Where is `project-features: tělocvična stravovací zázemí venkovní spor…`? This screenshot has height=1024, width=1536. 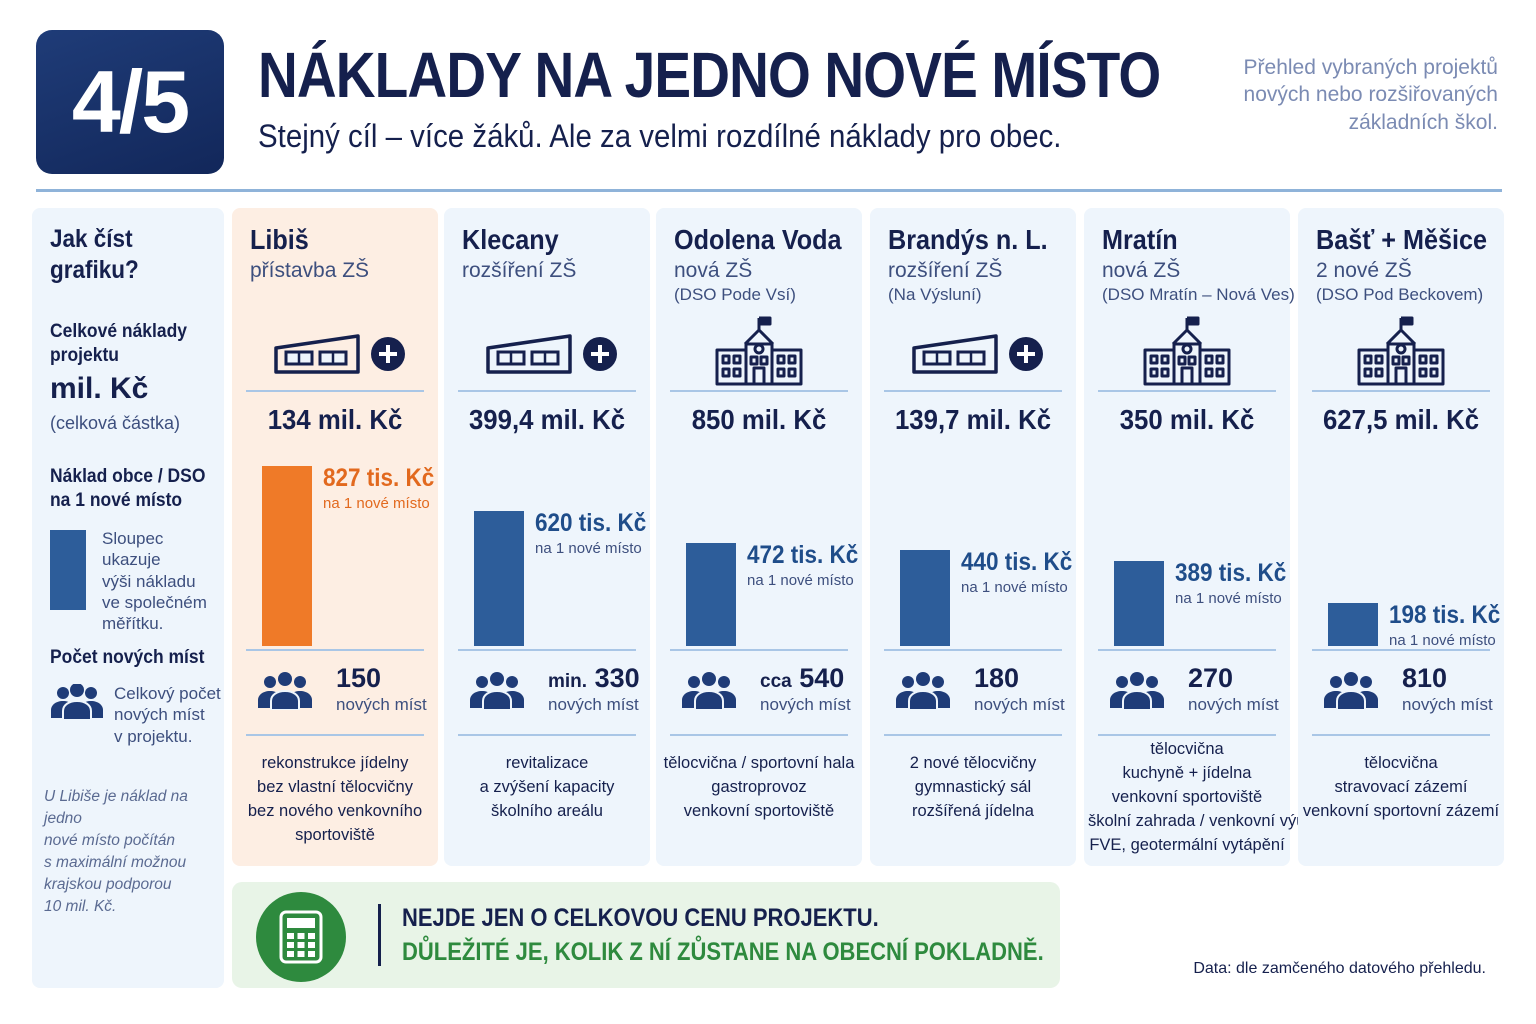
project-features: tělocvična stravovací zázemí venkovní spor… is located at coordinates (1401, 787).